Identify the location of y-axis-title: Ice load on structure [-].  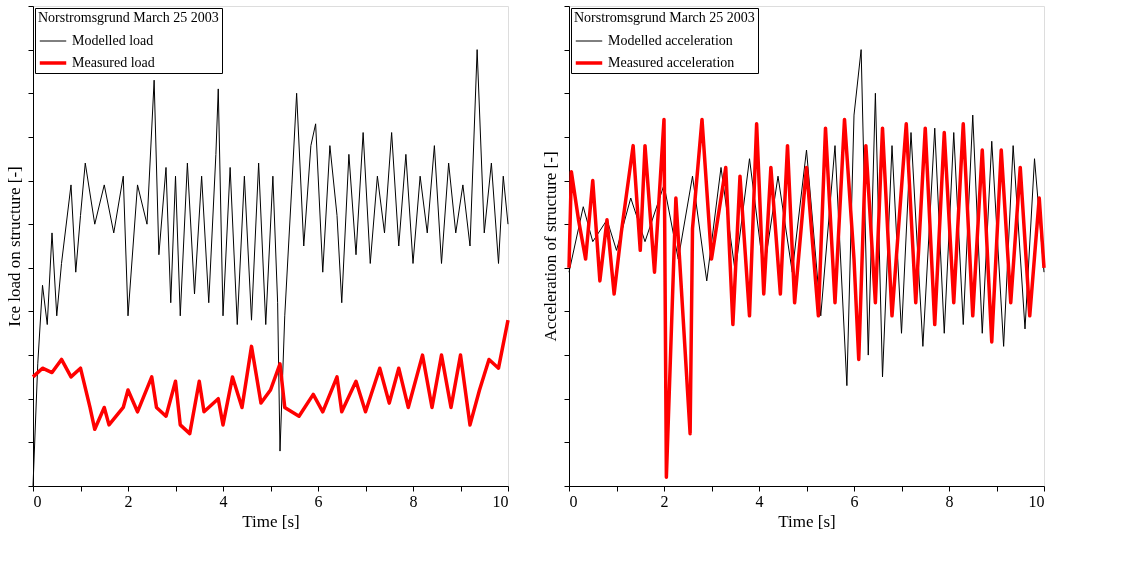
(14, 246).